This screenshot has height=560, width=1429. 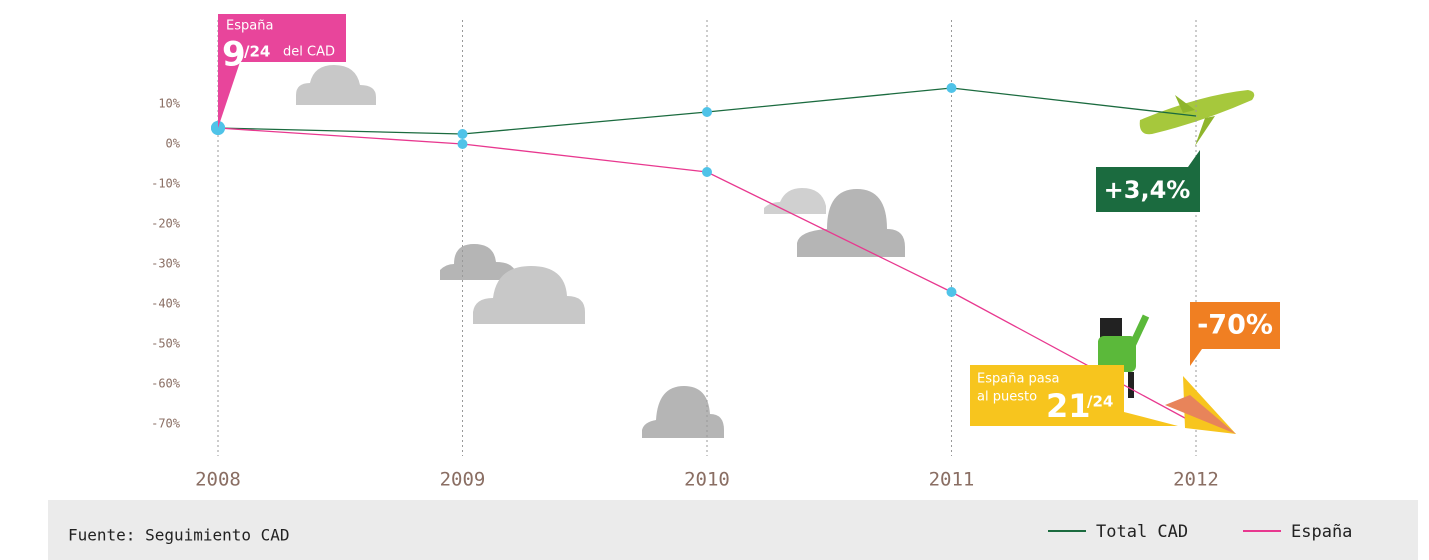 I want to click on flag, so click(x=282, y=71).